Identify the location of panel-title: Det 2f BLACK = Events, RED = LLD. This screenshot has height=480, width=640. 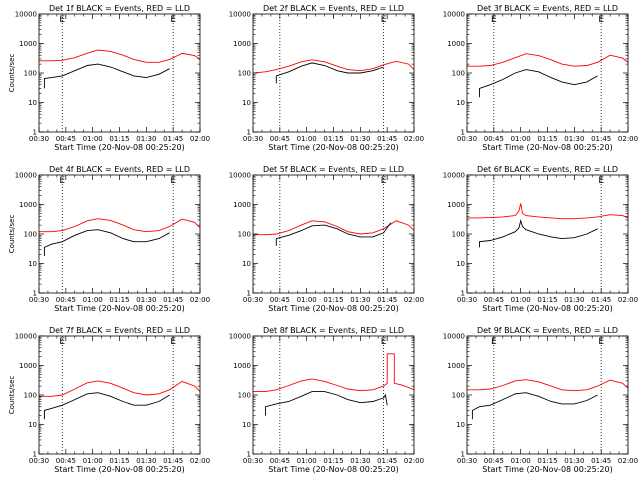
(333, 8).